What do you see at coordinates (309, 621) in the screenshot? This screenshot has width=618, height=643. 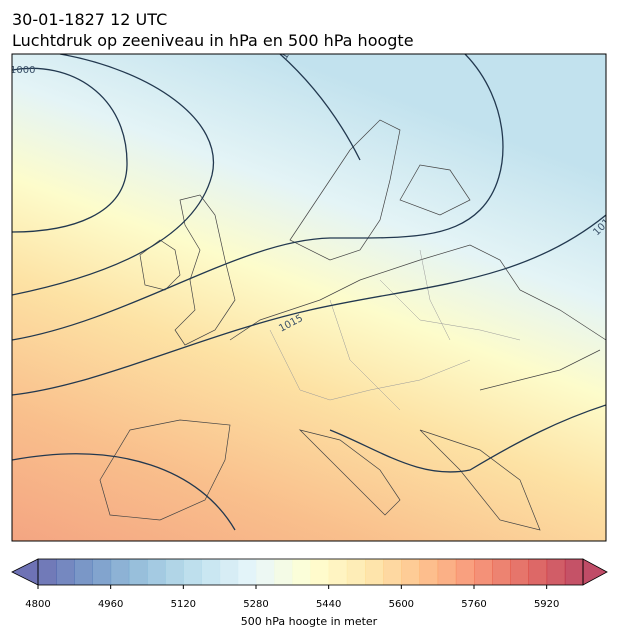 I see `colorbar-label: 500 hPa hoogte in meter` at bounding box center [309, 621].